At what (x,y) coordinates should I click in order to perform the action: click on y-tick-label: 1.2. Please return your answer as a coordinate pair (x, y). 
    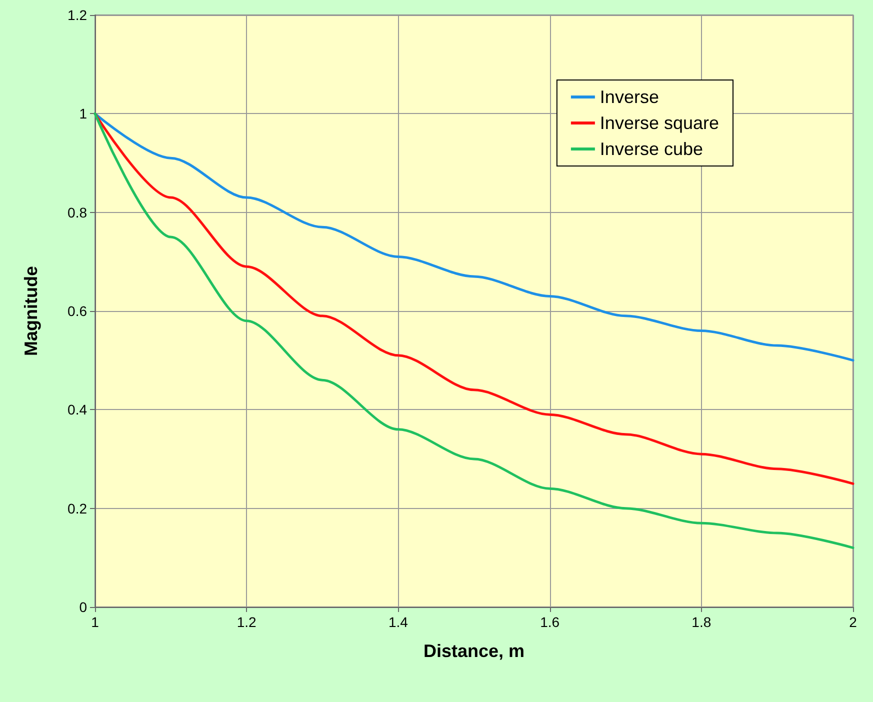
    Looking at the image, I should click on (78, 15).